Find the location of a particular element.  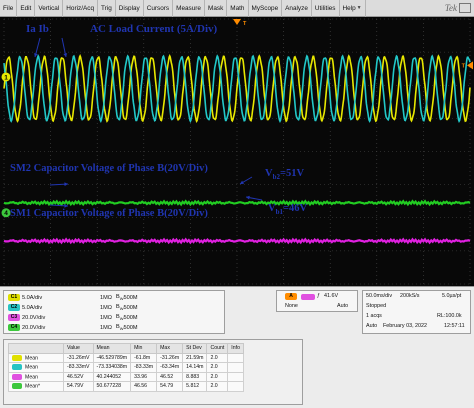

table-cell: 46.56 is located at coordinates (144, 386).